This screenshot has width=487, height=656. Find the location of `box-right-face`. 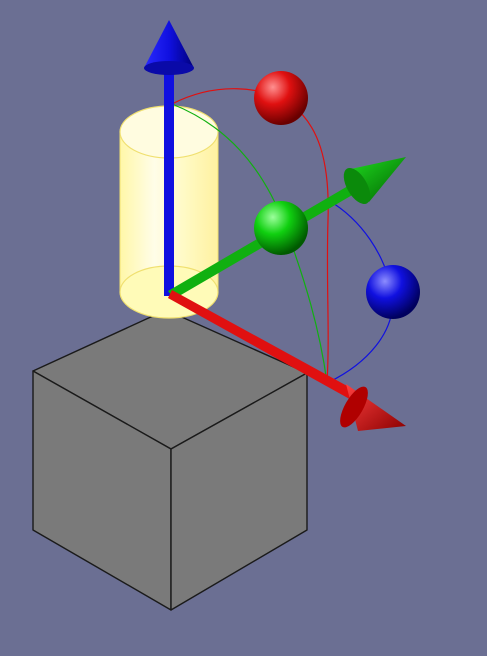

box-right-face is located at coordinates (239, 491).